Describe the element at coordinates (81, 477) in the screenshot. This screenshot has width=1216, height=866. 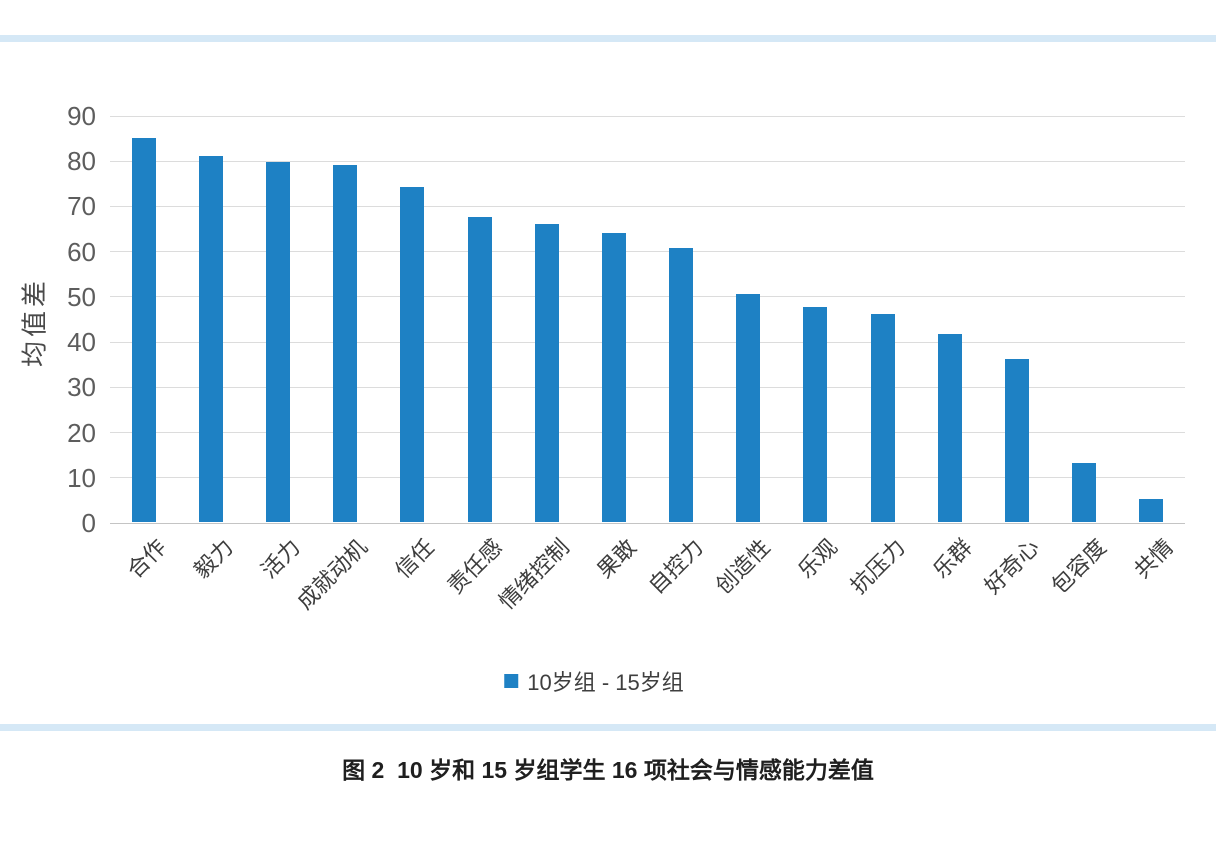
I see `y-tick-label: 10` at that location.